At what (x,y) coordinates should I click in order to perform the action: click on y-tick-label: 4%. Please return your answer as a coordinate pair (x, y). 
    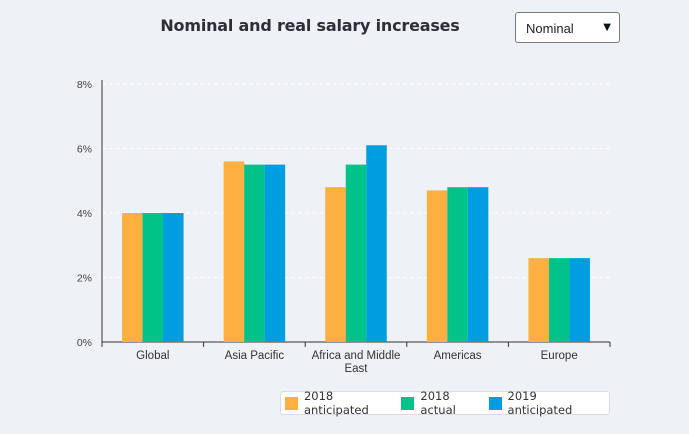
    Looking at the image, I should click on (84, 214).